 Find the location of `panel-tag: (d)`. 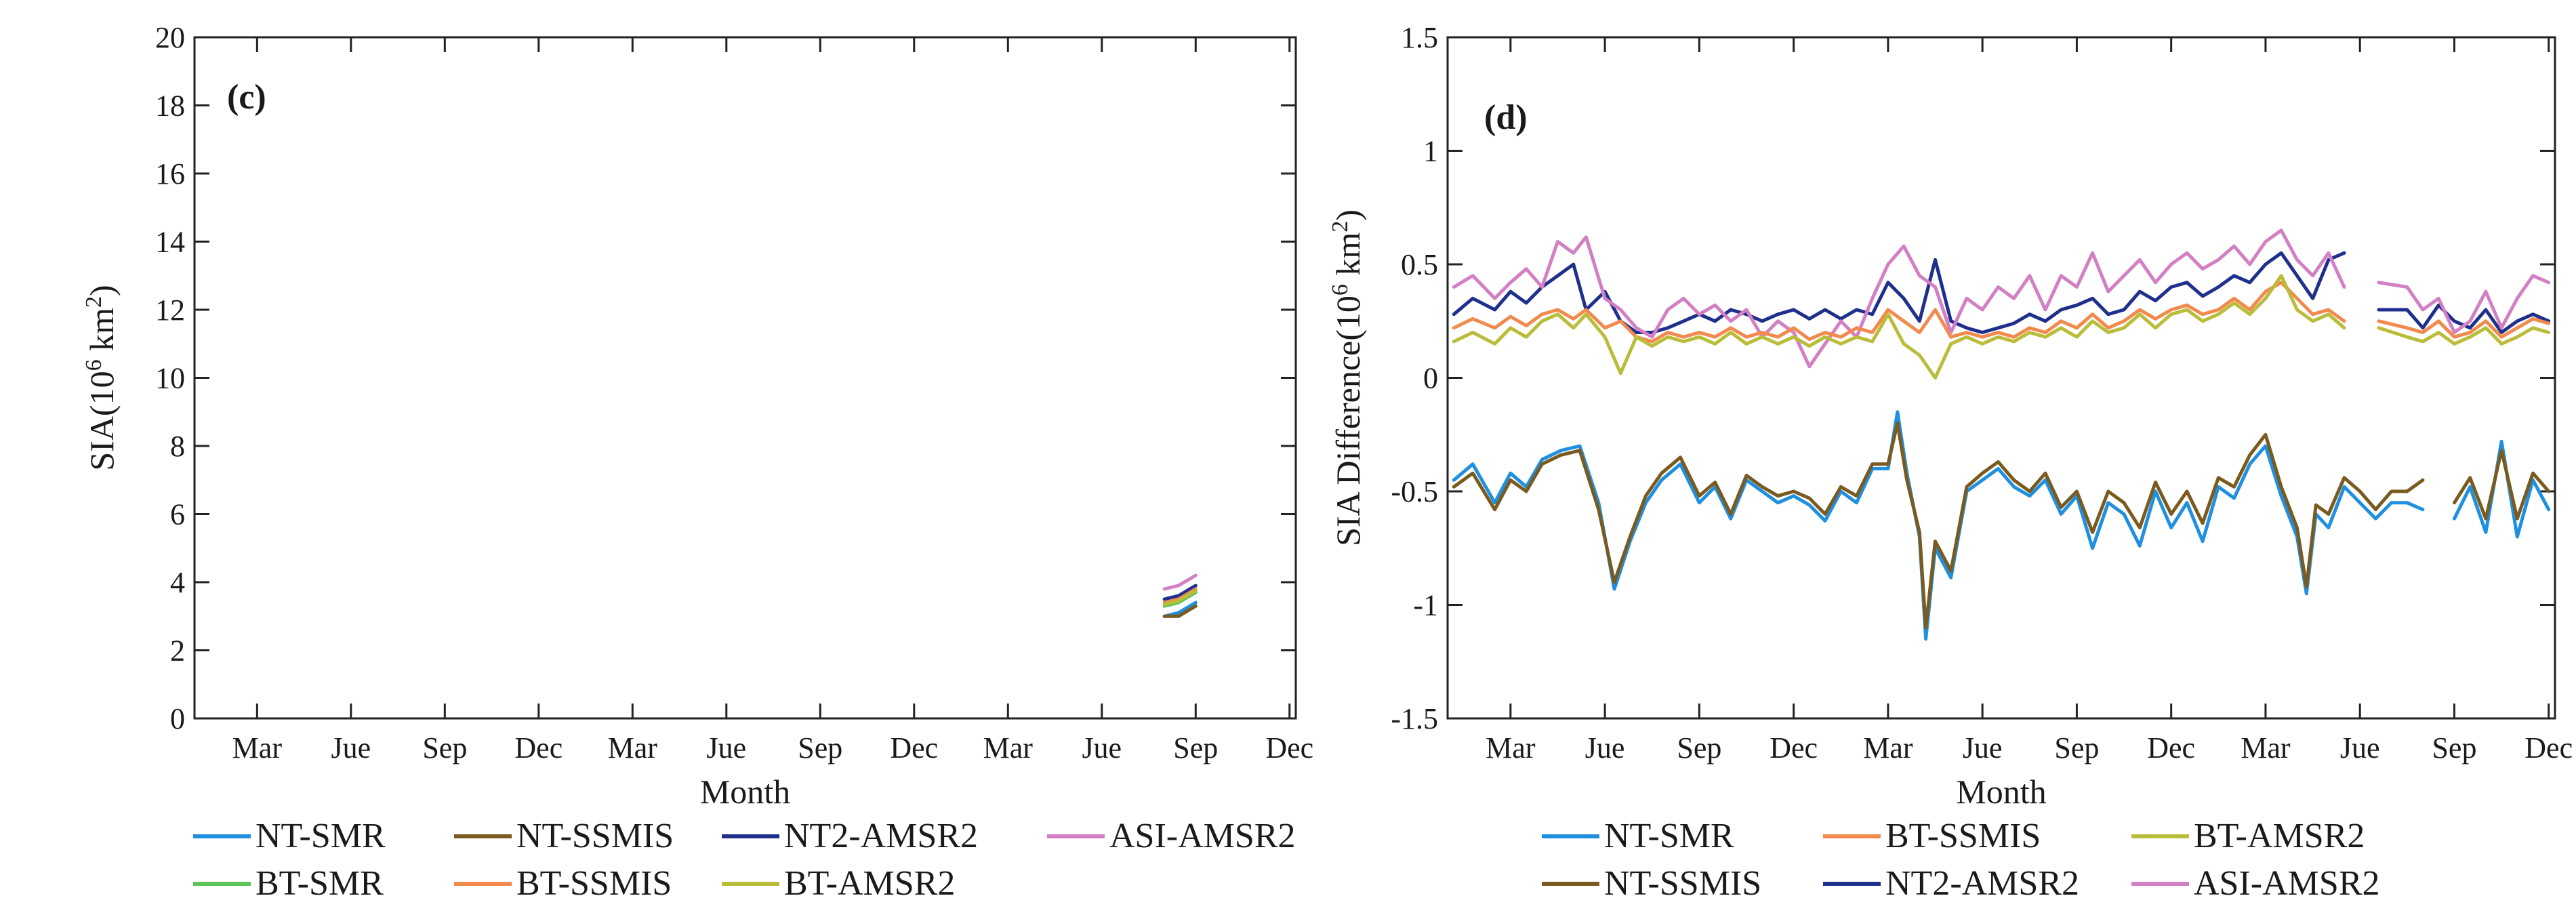

panel-tag: (d) is located at coordinates (1506, 117).